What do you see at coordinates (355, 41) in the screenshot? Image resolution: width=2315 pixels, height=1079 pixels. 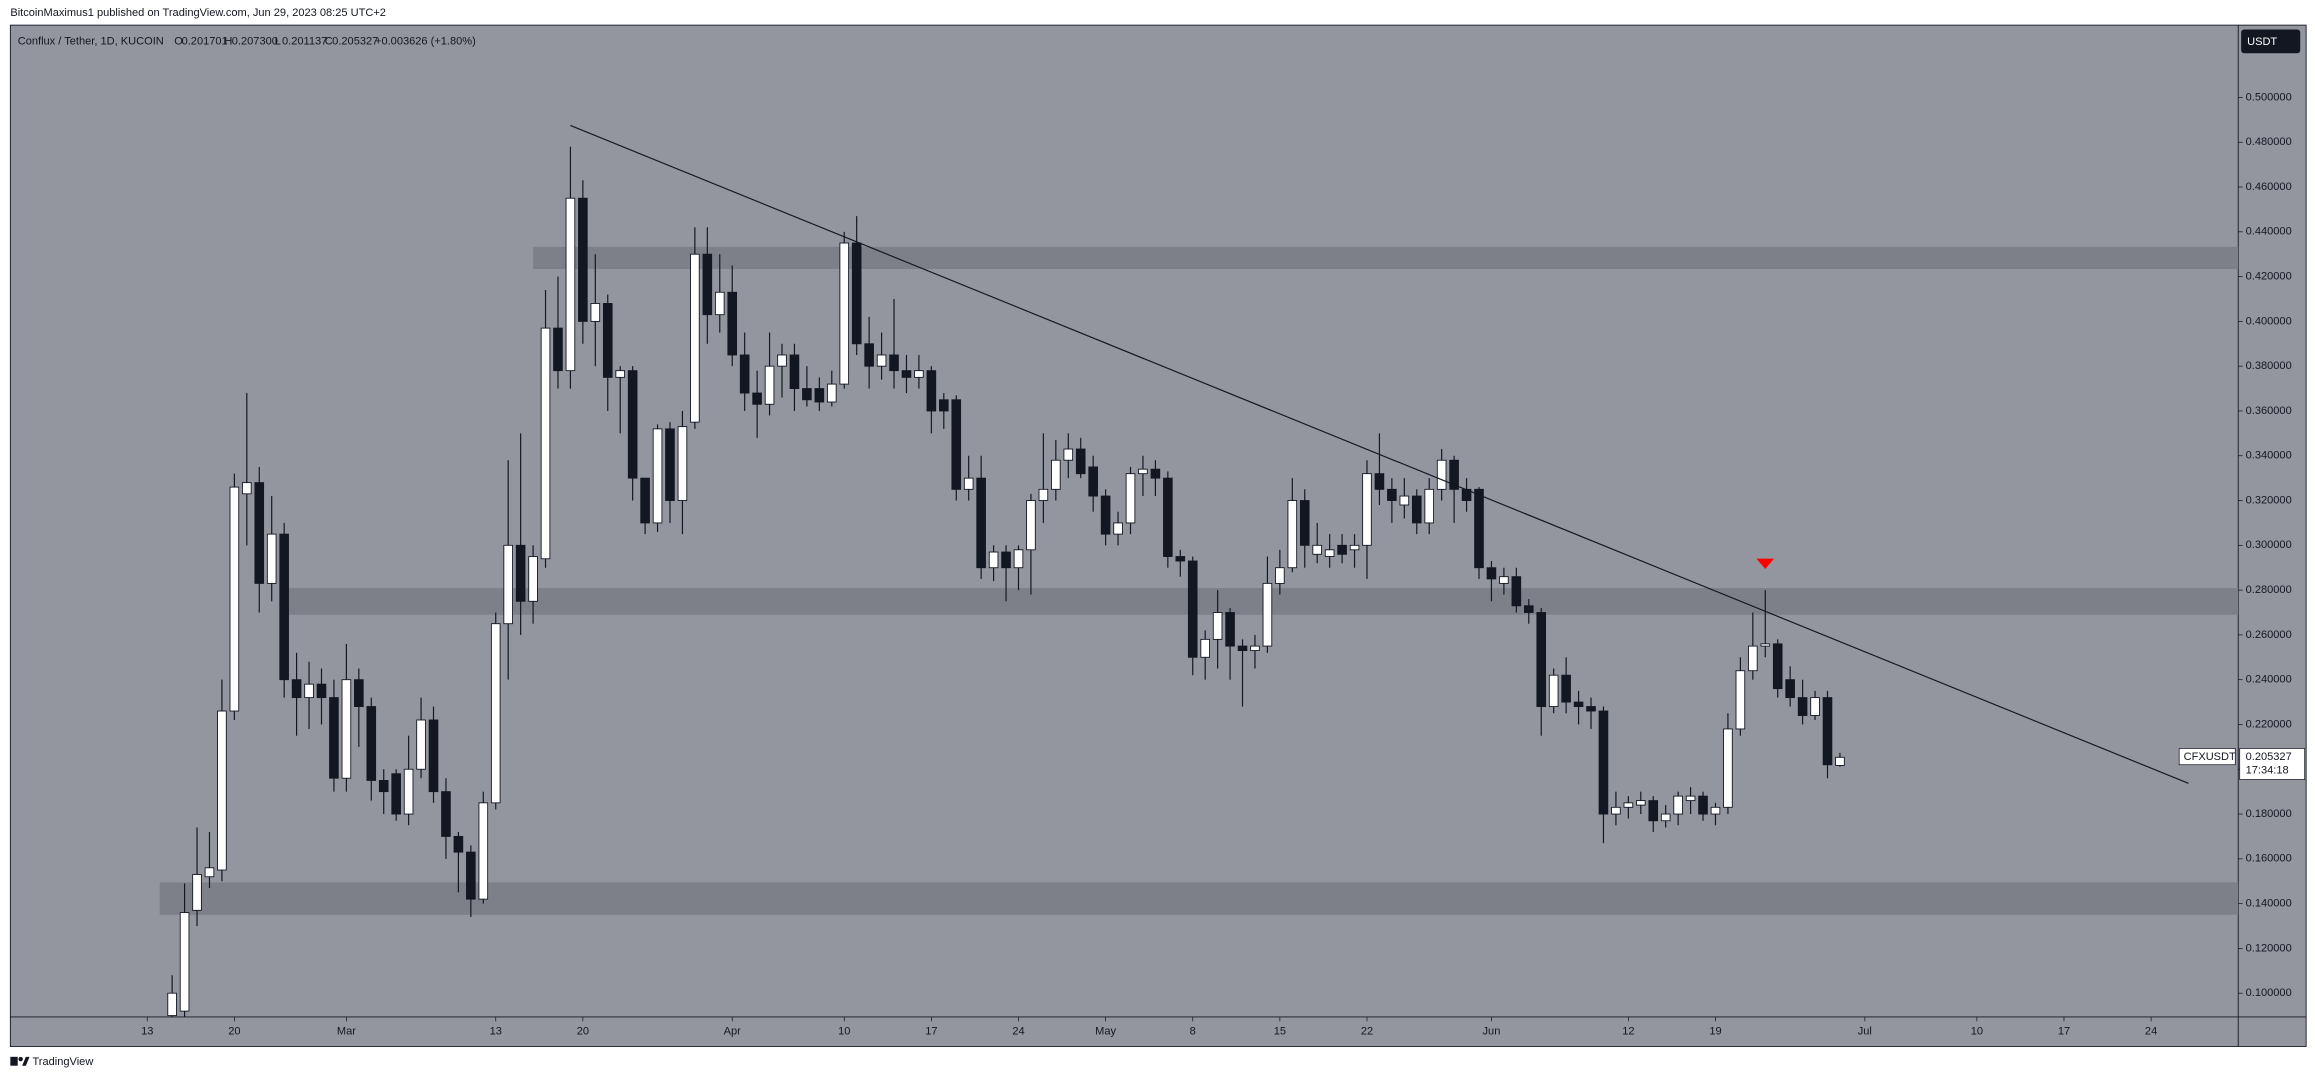 I see `legend-value: 0.205327` at bounding box center [355, 41].